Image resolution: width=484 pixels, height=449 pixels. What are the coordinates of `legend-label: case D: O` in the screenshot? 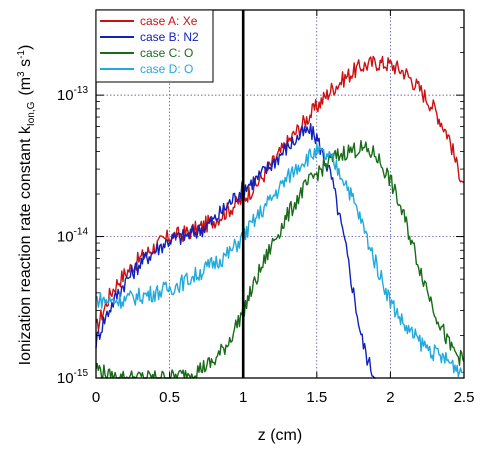 It's located at (166, 69).